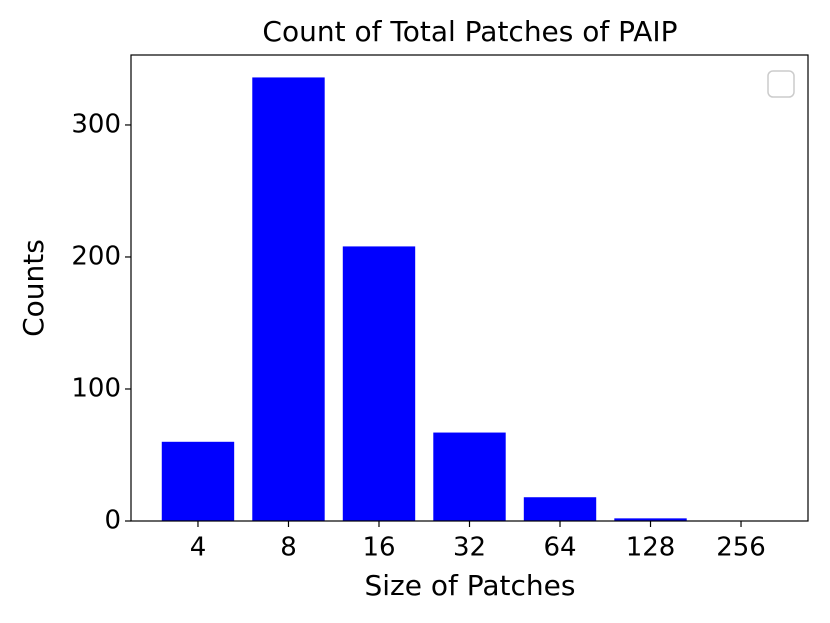 This screenshot has width=830, height=623. Describe the element at coordinates (559, 548) in the screenshot. I see `x-tick-label: 64` at that location.